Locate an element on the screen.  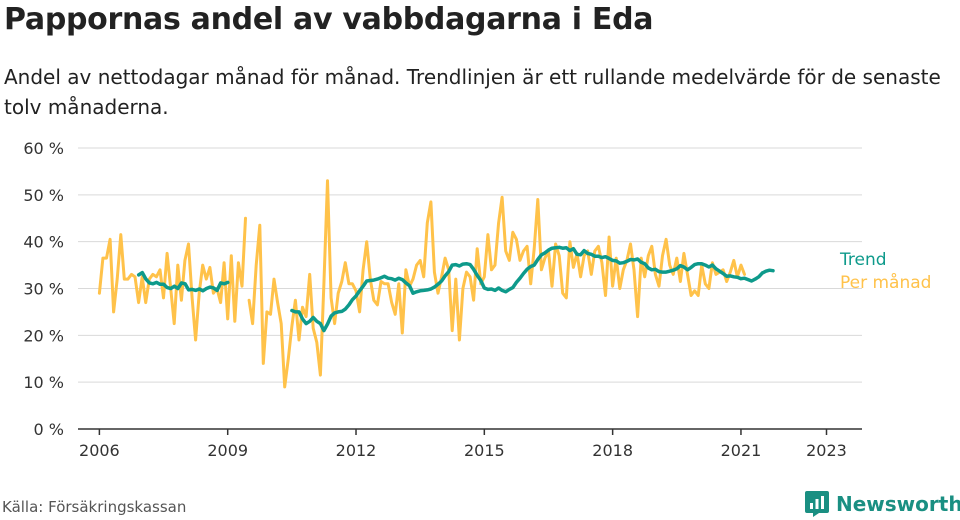
x-tick-label: 2018 is located at coordinates (612, 450).